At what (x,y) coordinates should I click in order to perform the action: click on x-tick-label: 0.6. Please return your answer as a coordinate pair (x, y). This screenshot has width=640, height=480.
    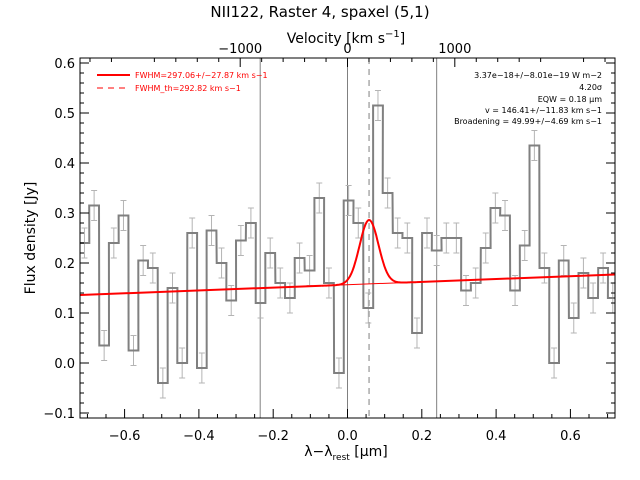
    Looking at the image, I should click on (570, 436).